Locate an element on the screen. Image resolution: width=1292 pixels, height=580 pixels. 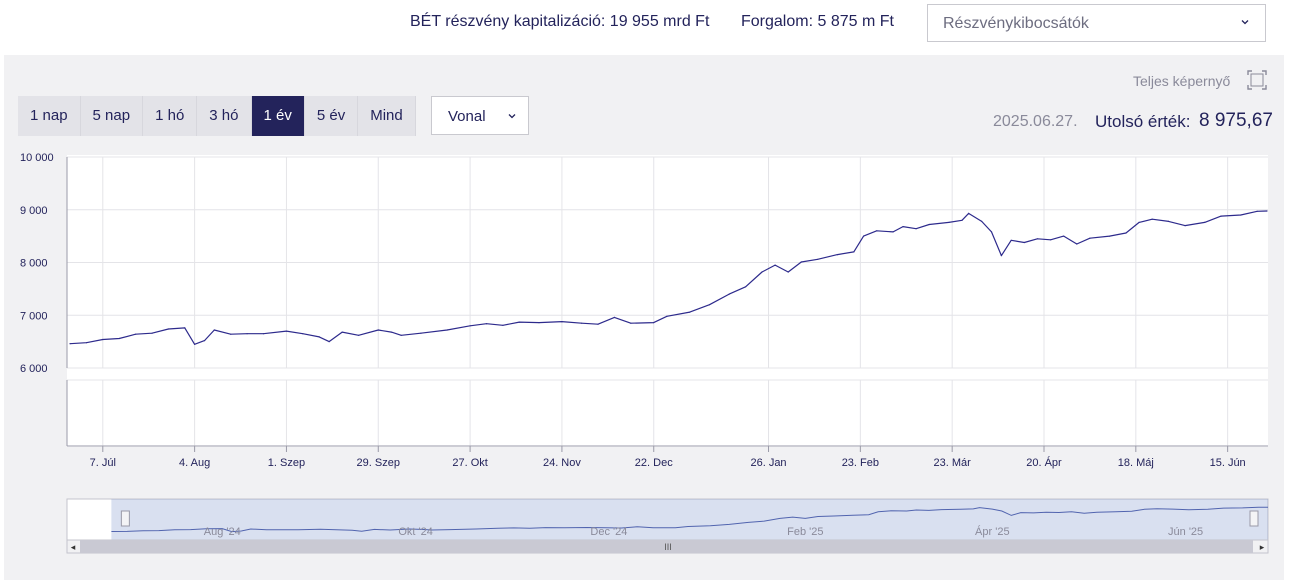
navigator-label: Feb '25 is located at coordinates (805, 532).